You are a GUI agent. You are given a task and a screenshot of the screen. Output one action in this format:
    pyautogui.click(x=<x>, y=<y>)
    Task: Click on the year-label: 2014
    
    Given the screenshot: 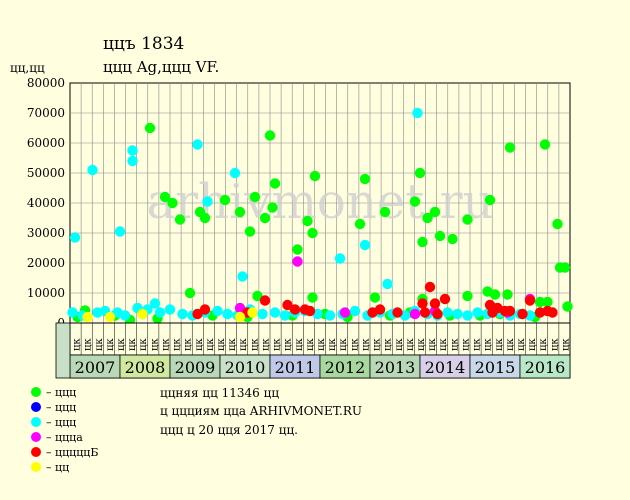 What is the action you would take?
    pyautogui.click(x=445, y=367)
    